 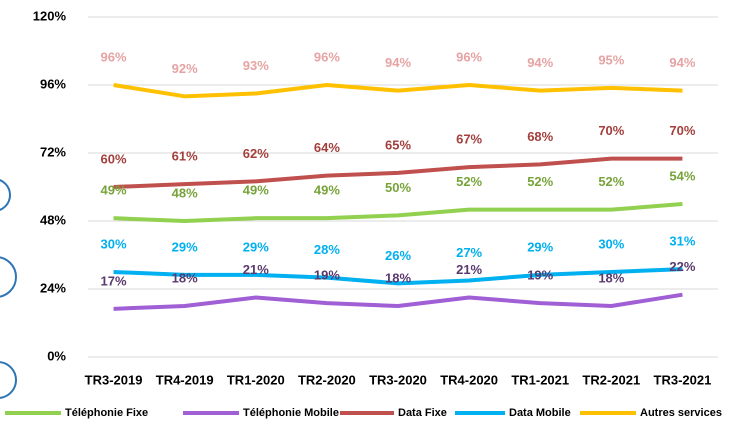 I want to click on data-label: 50%, so click(x=398, y=187).